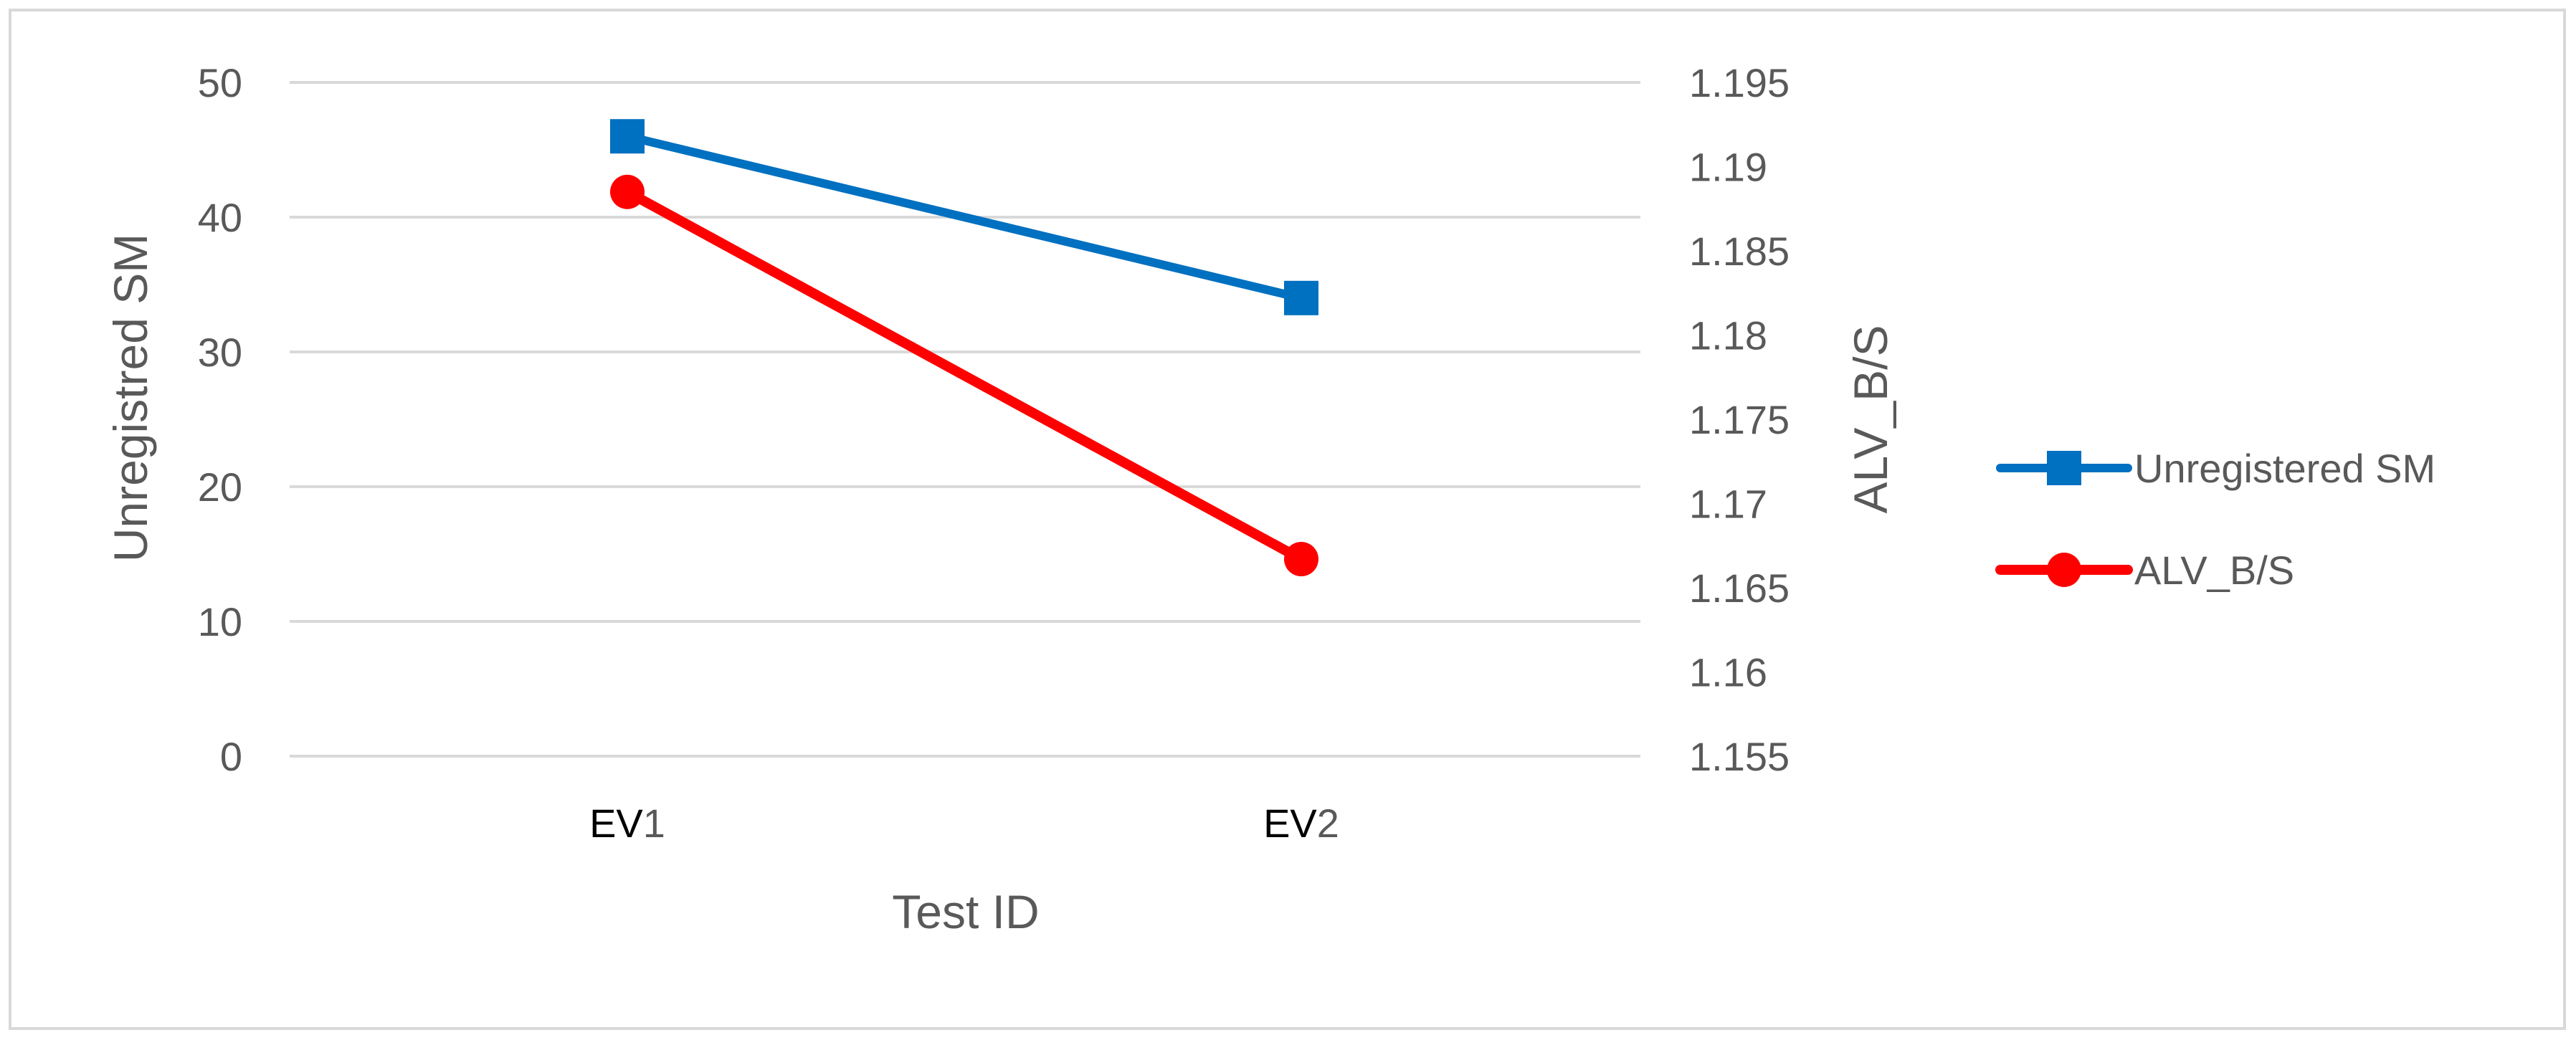 Image resolution: width=2576 pixels, height=1040 pixels. Describe the element at coordinates (220, 419) in the screenshot. I see `left-axis-ticks: 0 10 20 30 40 50` at that location.